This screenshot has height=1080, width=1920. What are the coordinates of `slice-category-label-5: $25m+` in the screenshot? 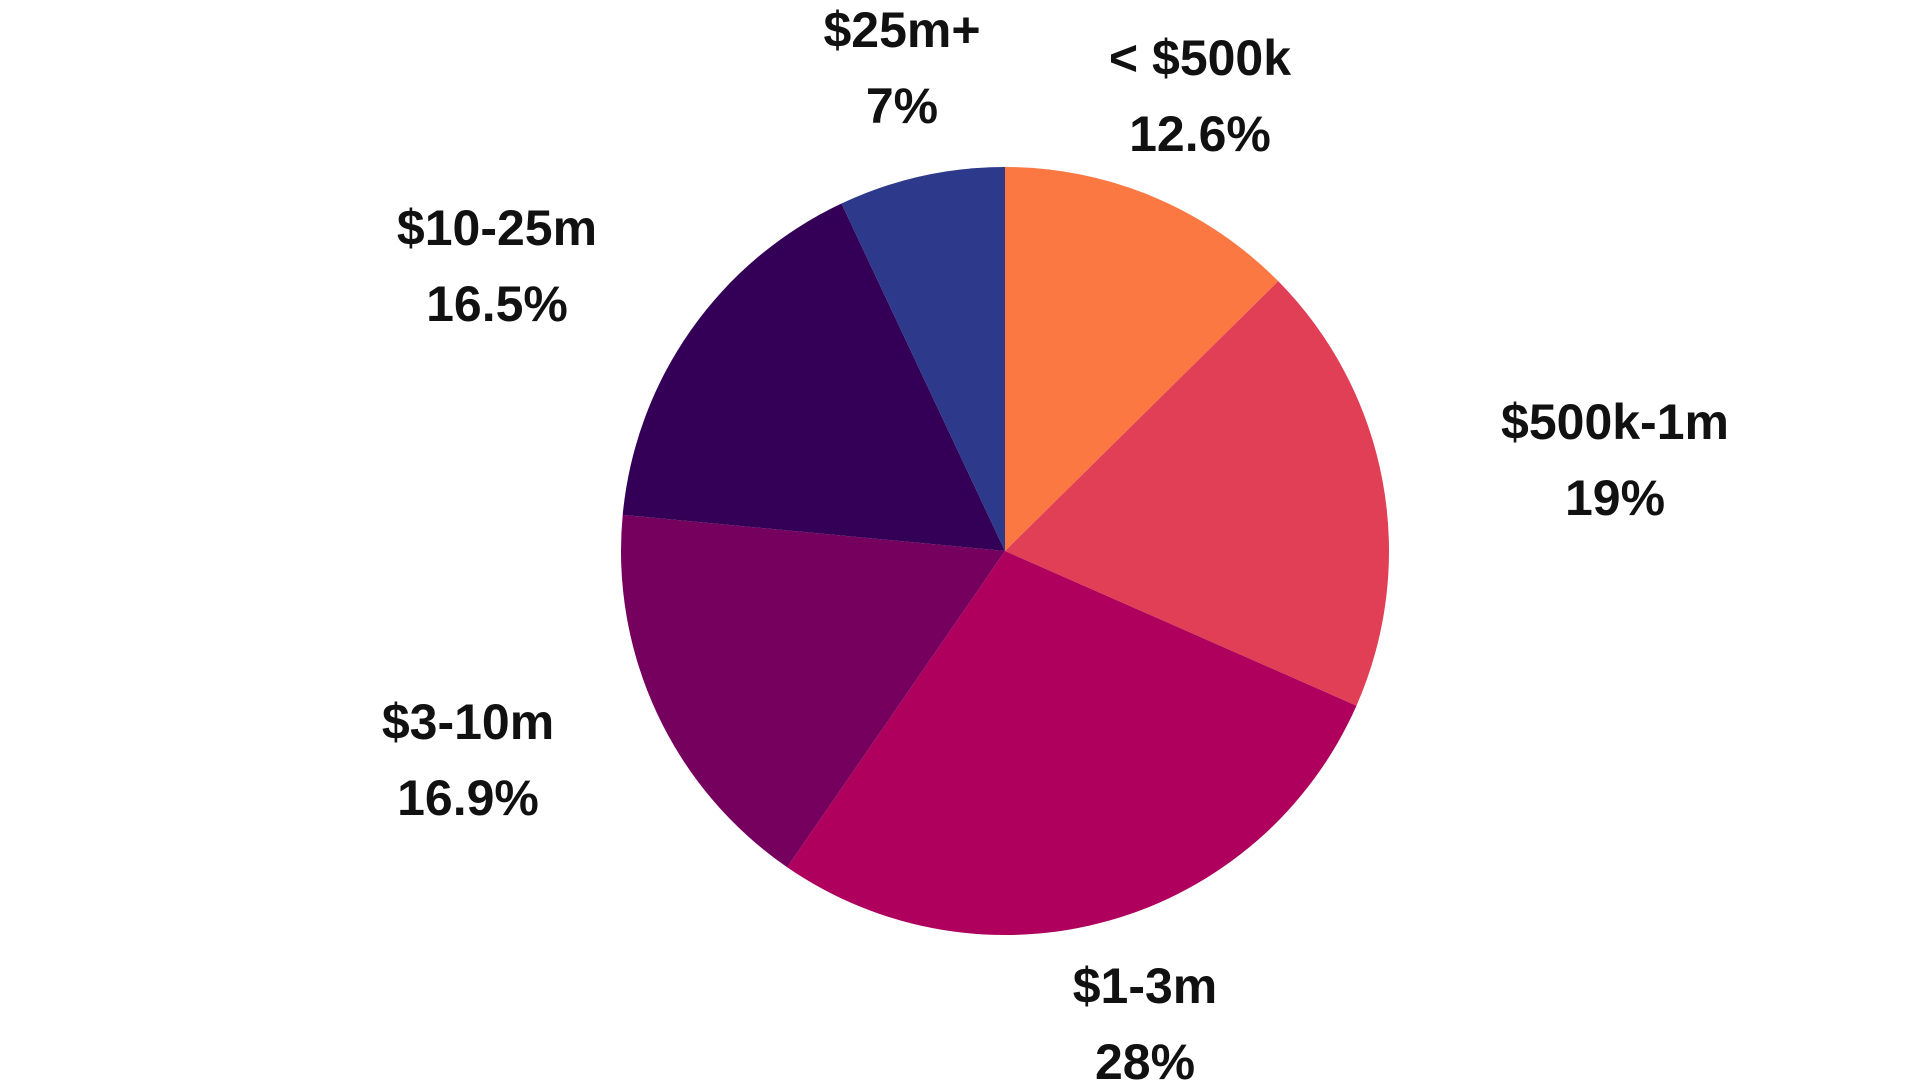 It's located at (901, 30).